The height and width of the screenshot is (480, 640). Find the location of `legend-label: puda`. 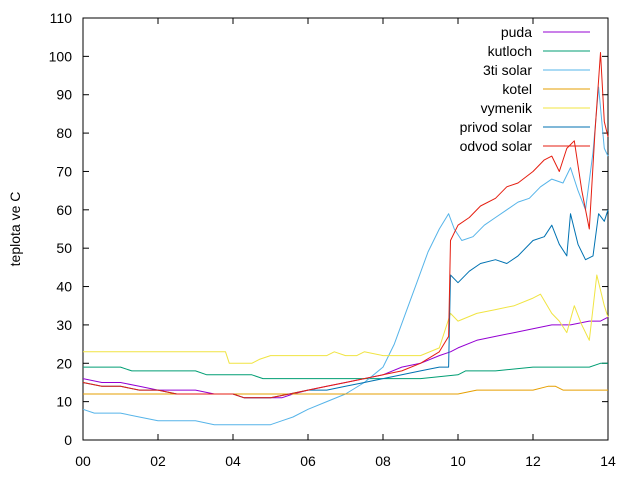

legend-label: puda is located at coordinates (516, 32).